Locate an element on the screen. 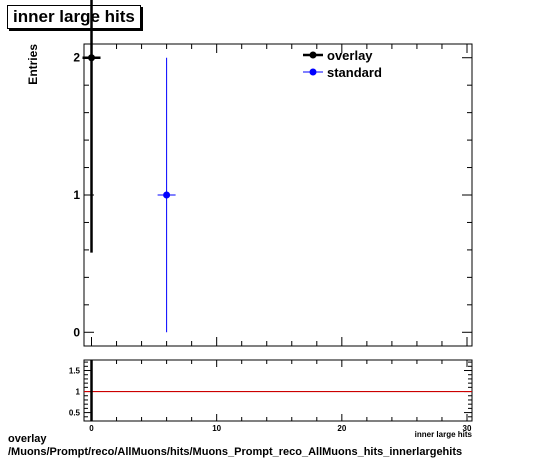 Image resolution: width=546 pixels, height=462 pixels. ratio-plot-frame is located at coordinates (278, 390).